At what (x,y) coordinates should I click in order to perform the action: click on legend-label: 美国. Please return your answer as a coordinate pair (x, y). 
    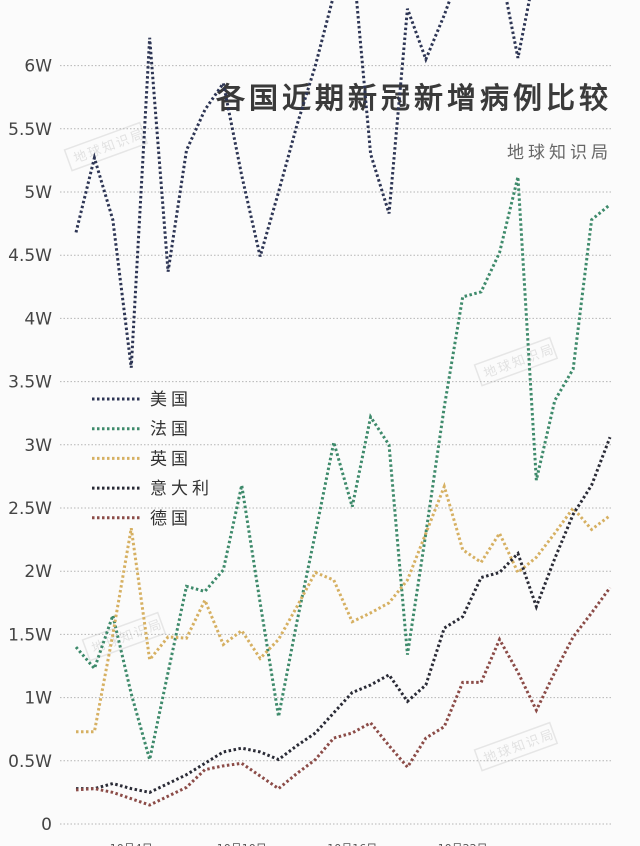
    Looking at the image, I should click on (171, 400).